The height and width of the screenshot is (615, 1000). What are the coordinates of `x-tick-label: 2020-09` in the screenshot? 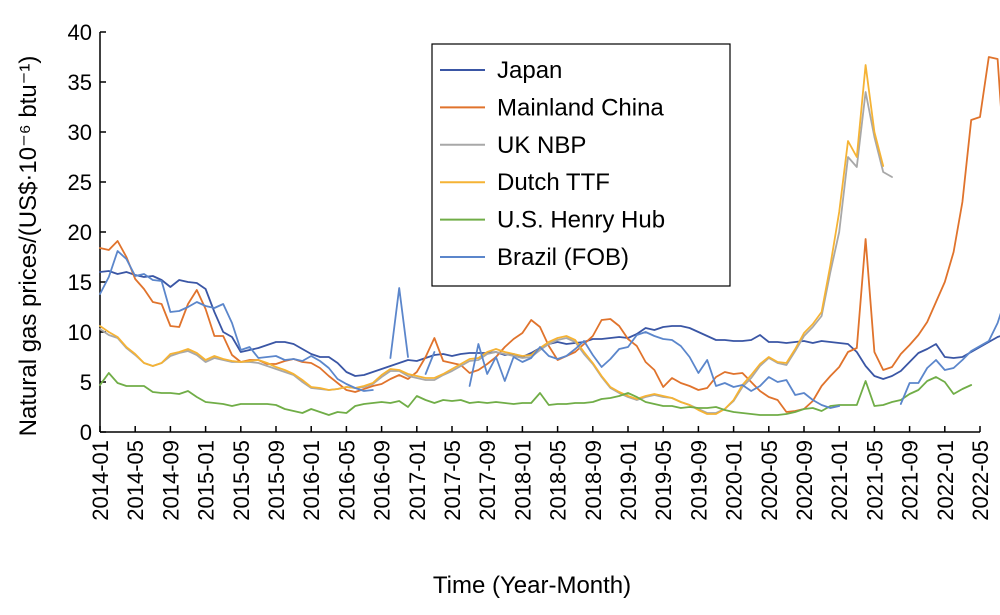 It's located at (804, 480).